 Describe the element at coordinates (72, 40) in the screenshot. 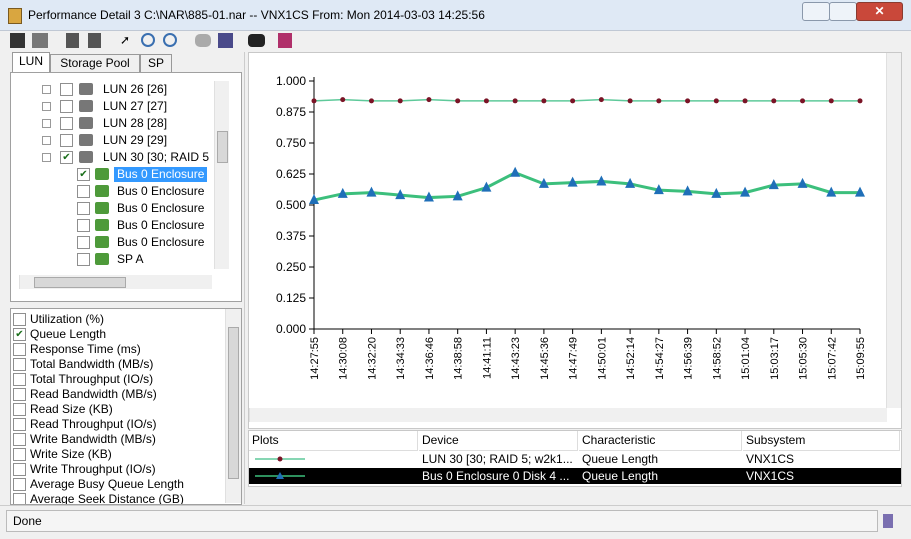

I see `clipboard-icon` at that location.